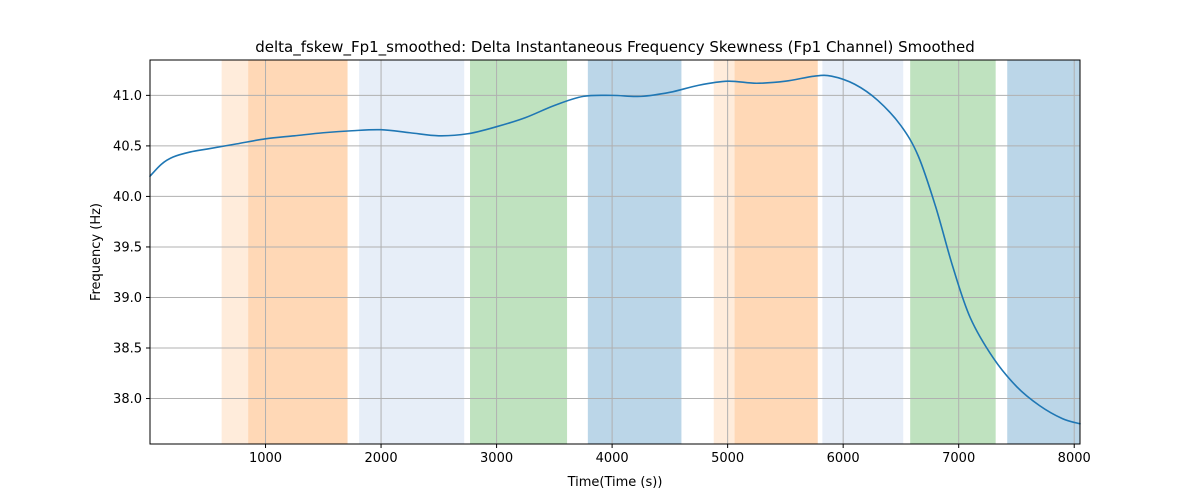 The width and height of the screenshot is (1200, 500). What do you see at coordinates (127, 197) in the screenshot?
I see `y-tick-label: 40.0` at bounding box center [127, 197].